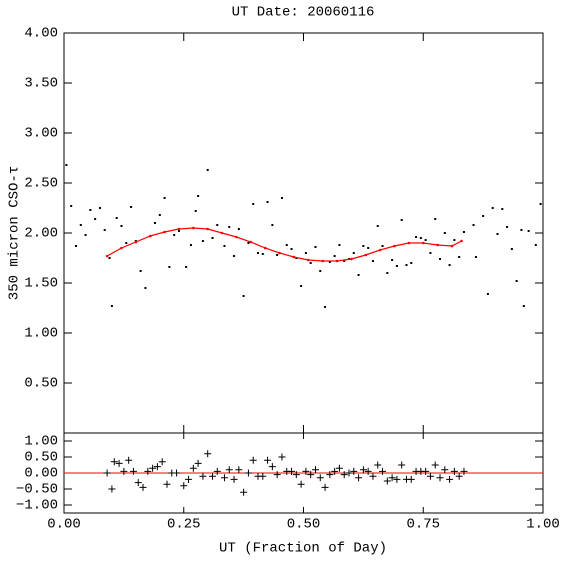 This screenshot has width=574, height=574. What do you see at coordinates (184, 525) in the screenshot?
I see `x-tick-label: 0.25` at bounding box center [184, 525].